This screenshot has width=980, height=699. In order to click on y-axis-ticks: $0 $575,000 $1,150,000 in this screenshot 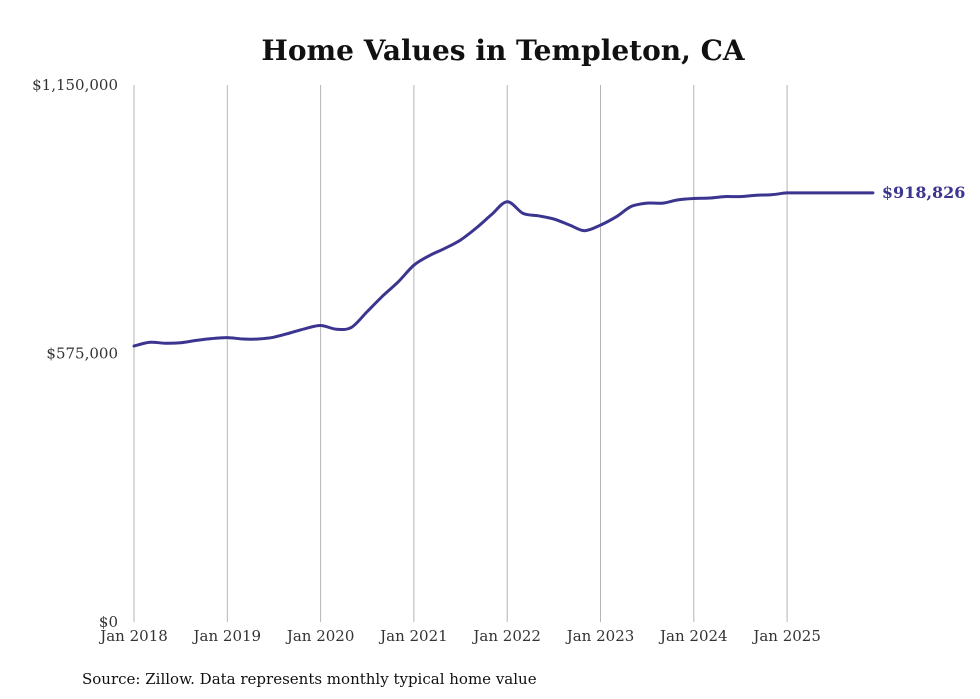, I will do `click(75, 353)`.